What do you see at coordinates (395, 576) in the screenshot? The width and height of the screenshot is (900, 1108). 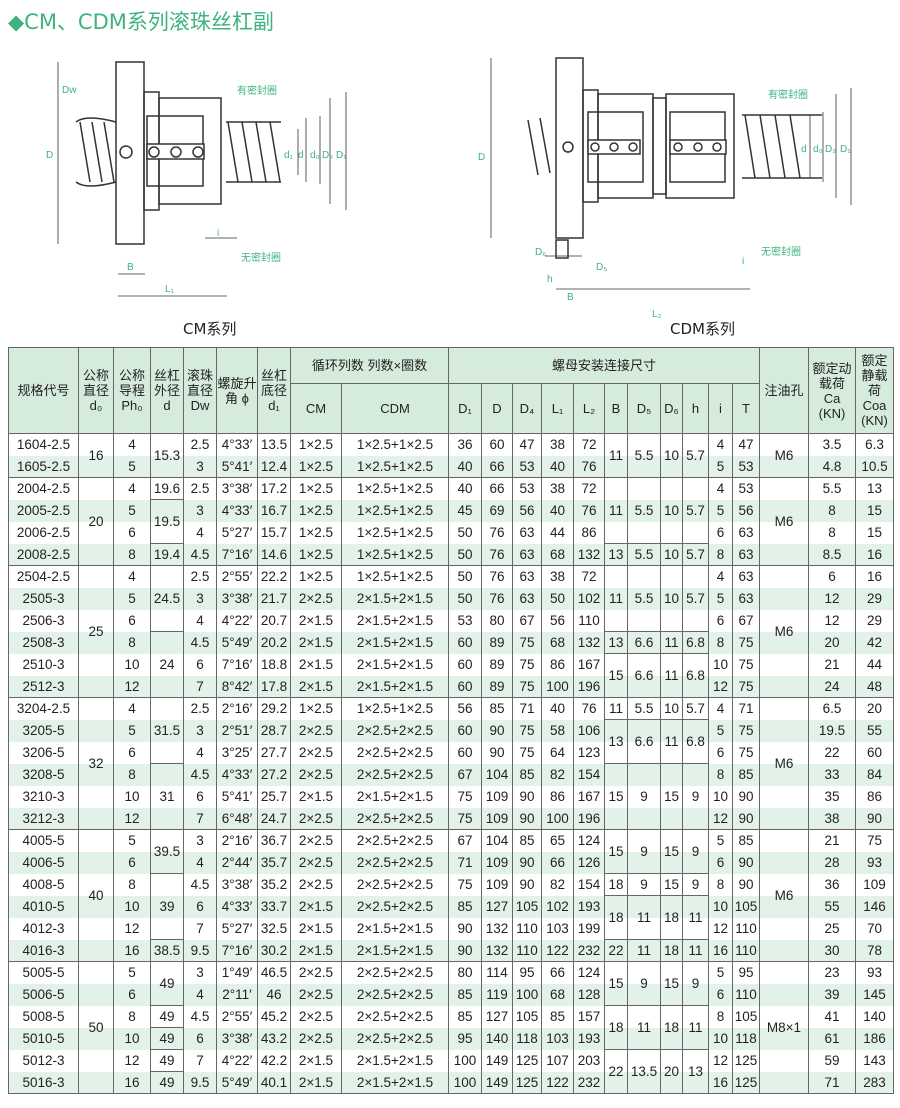 I see `cell-cdm: 1×2.5+1×2.5` at bounding box center [395, 576].